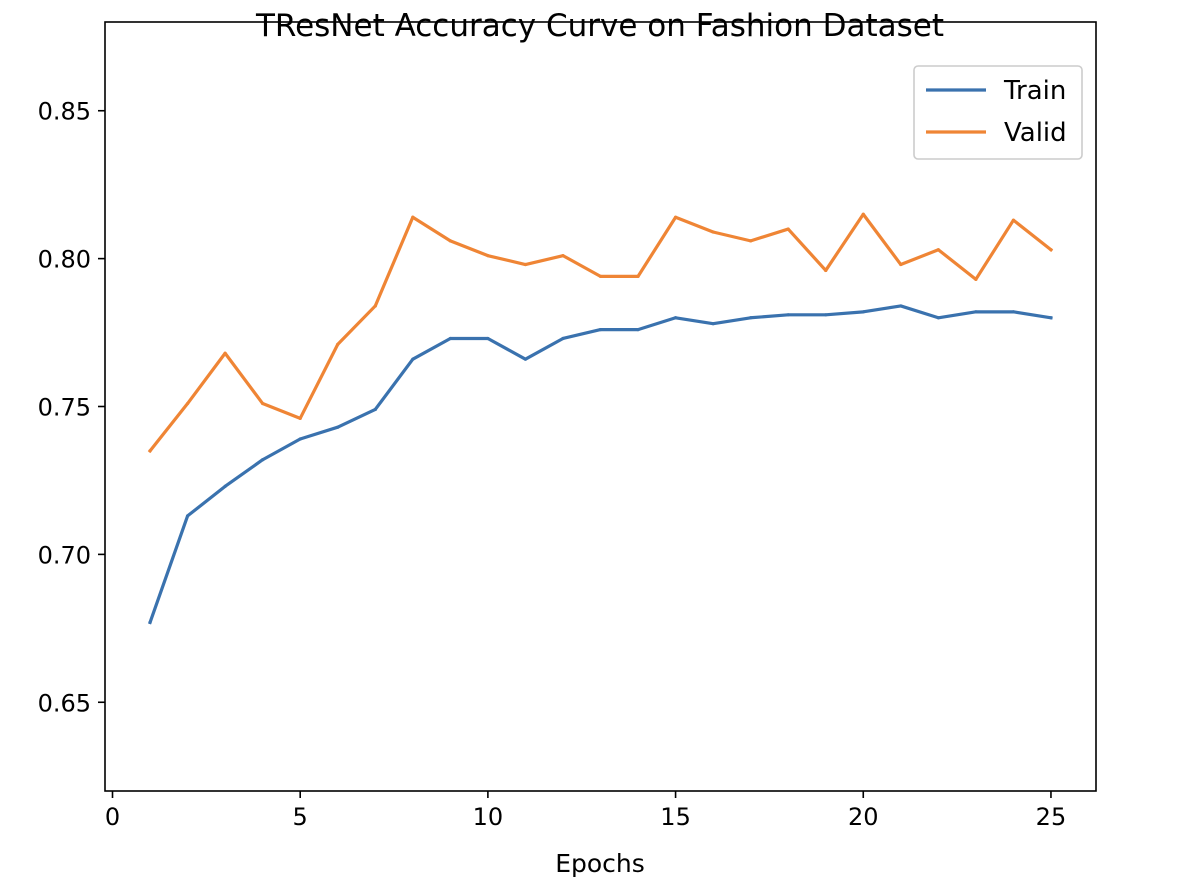  I want to click on legend-valid-label: Valid, so click(1035, 133).